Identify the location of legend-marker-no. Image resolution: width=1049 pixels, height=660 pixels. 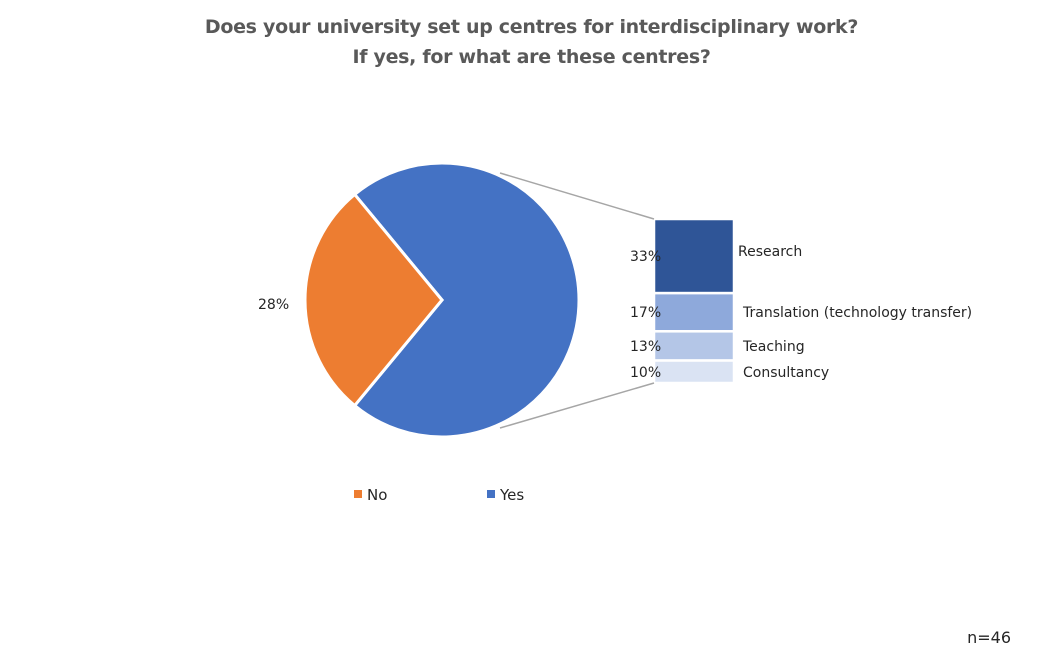
(358, 494).